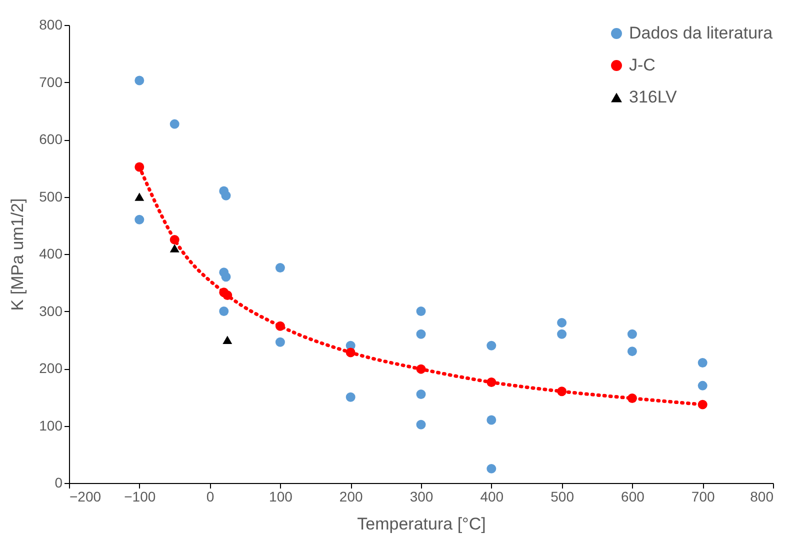 The image size is (803, 549). I want to click on y-tick-label: 400, so click(51, 254).